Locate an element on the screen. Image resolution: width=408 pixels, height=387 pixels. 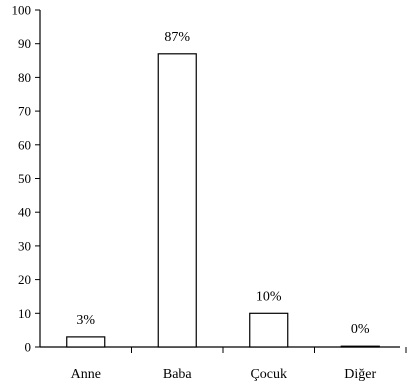
x-tick-label: Anne is located at coordinates (86, 374).